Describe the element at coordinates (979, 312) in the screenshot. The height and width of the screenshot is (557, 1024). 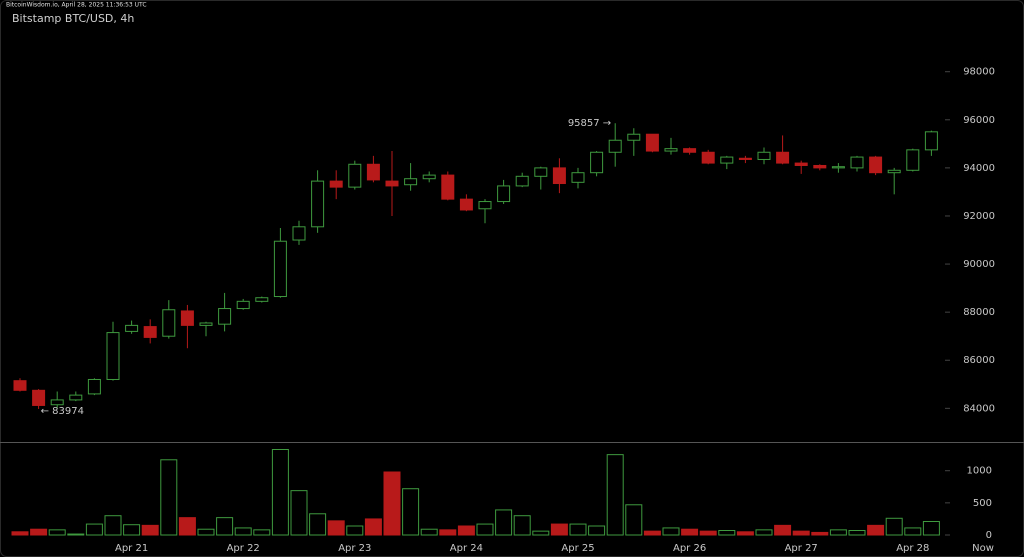
I see `y-tick-label: 88000` at that location.